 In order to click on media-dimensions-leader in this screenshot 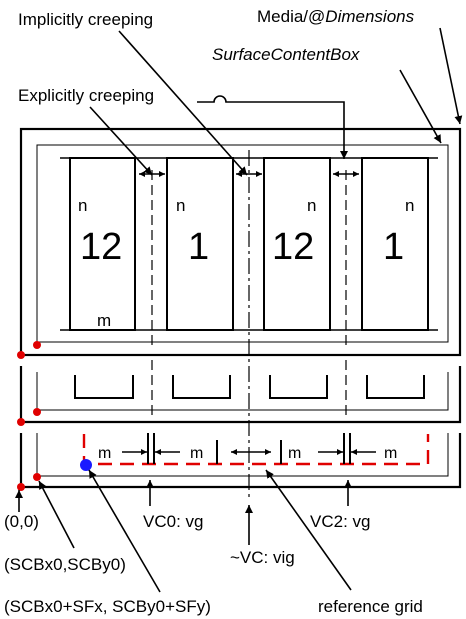, I will do `click(451, 76)`.